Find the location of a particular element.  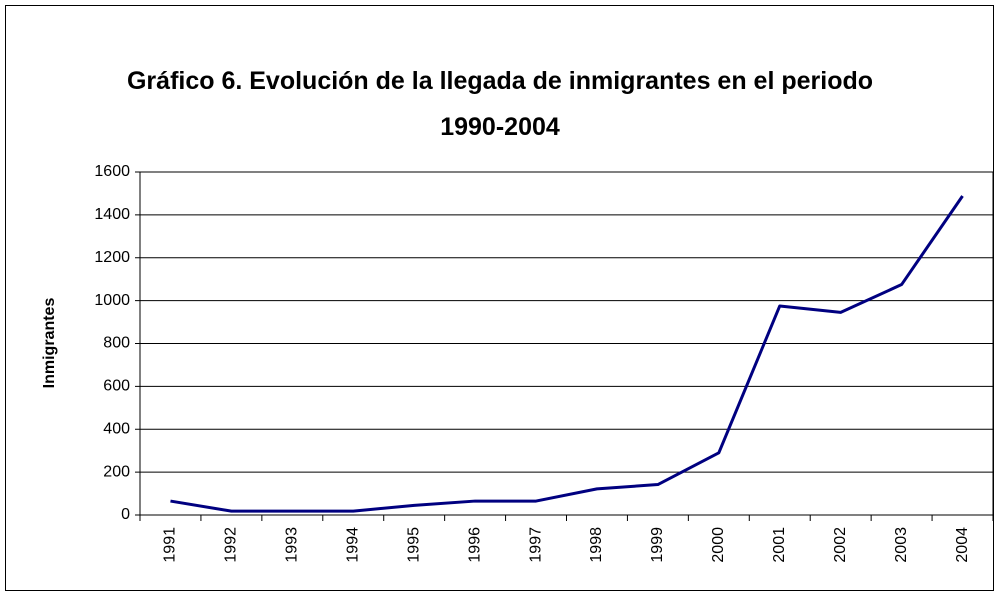

y-tick-label: 600 is located at coordinates (116, 386).